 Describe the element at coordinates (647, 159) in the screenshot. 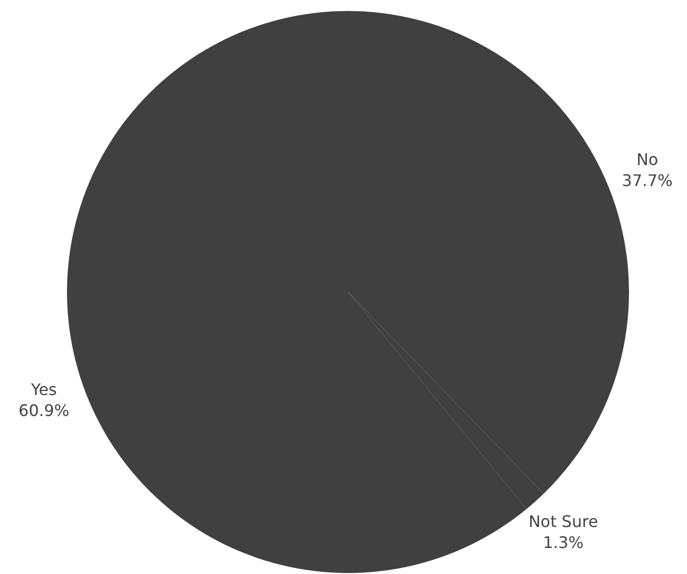

I see `slice-label: No` at that location.